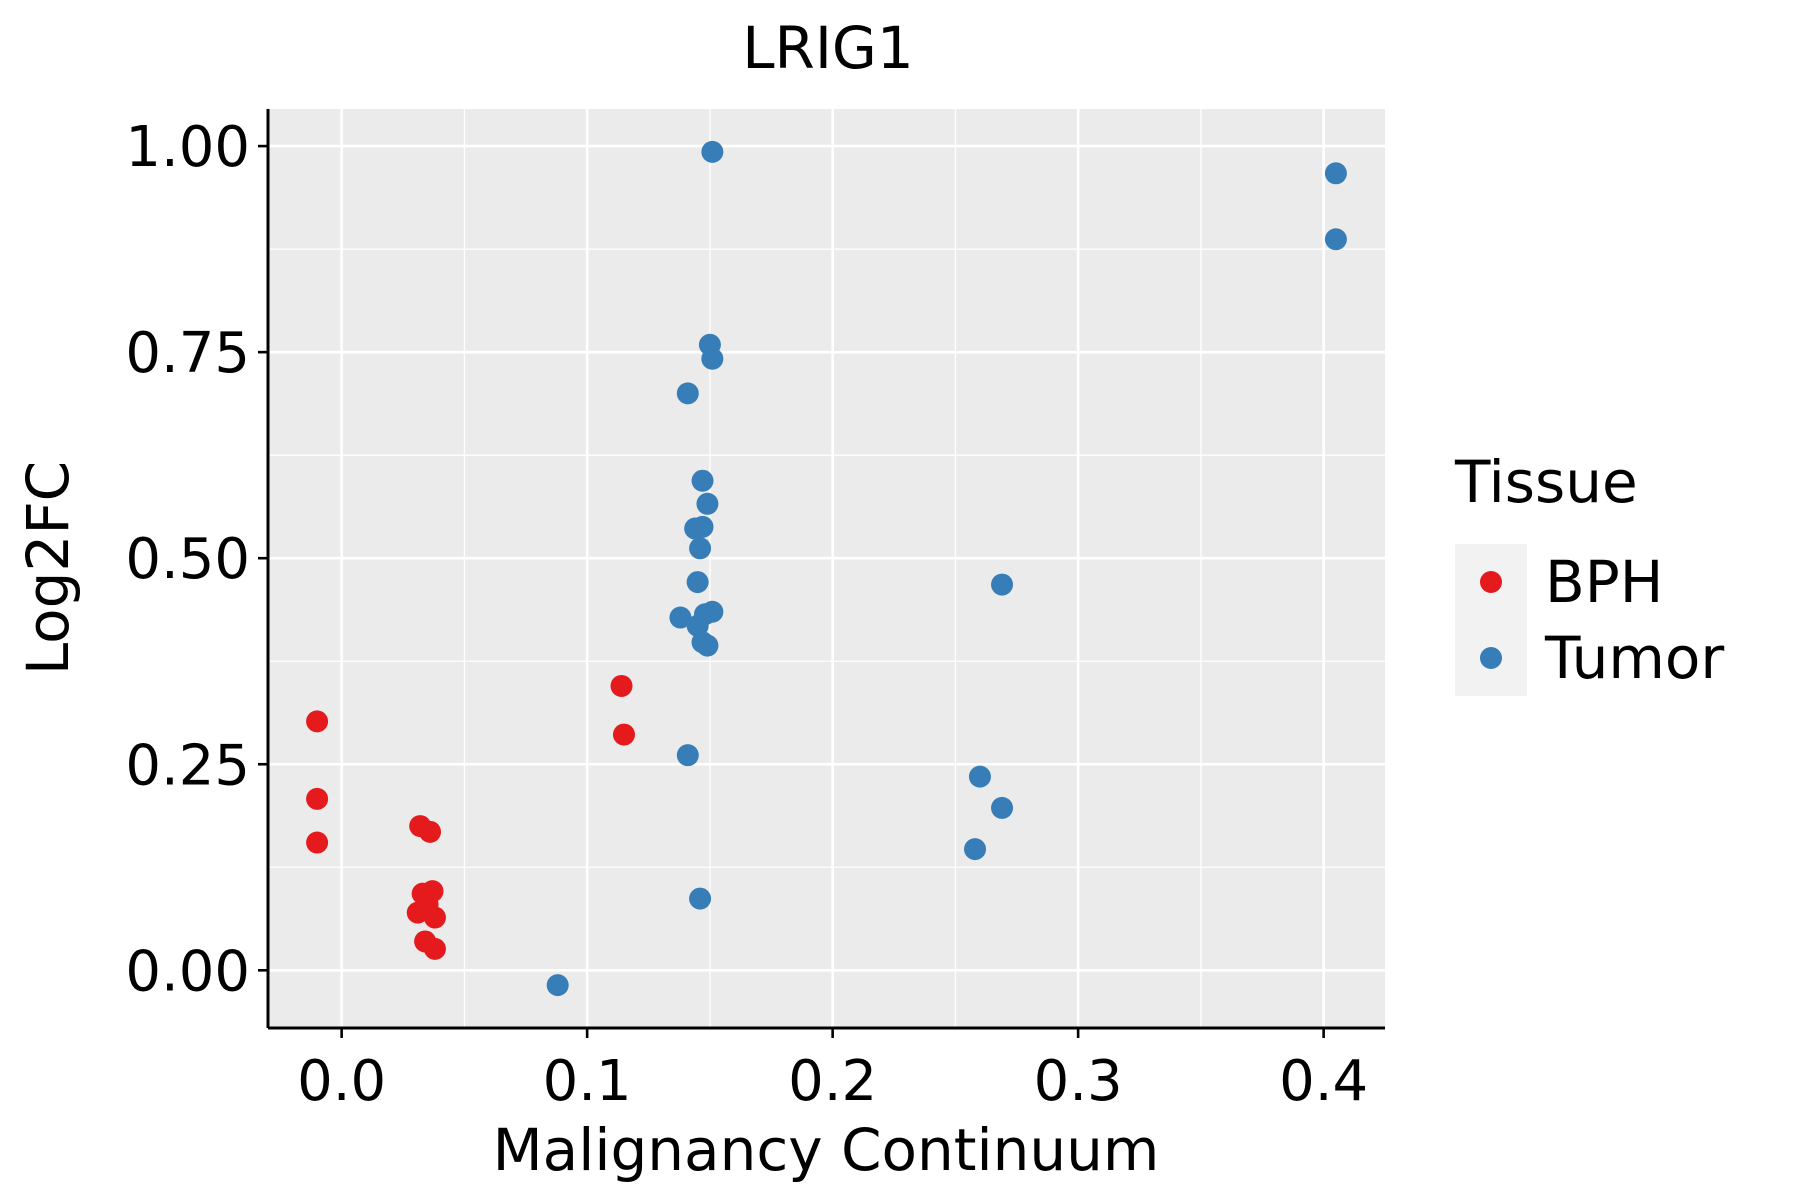 This screenshot has width=1800, height=1200. I want to click on y-tick-label: 1.00, so click(187, 147).